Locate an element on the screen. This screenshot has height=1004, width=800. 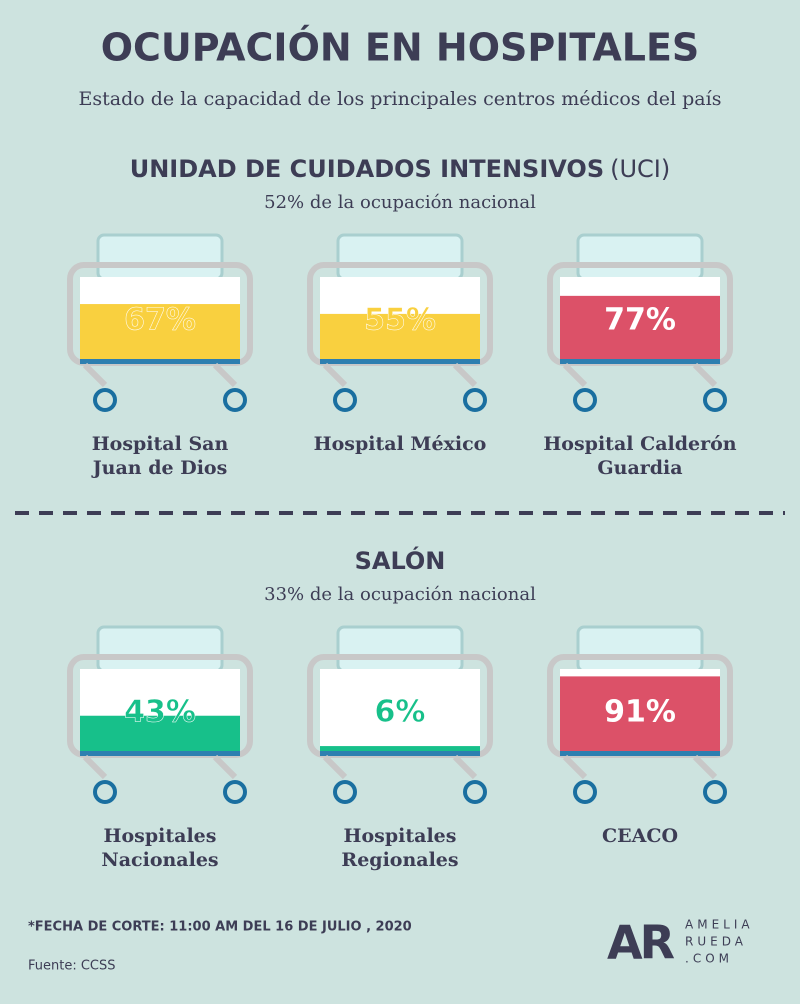
mattress is located at coordinates (400, 710).